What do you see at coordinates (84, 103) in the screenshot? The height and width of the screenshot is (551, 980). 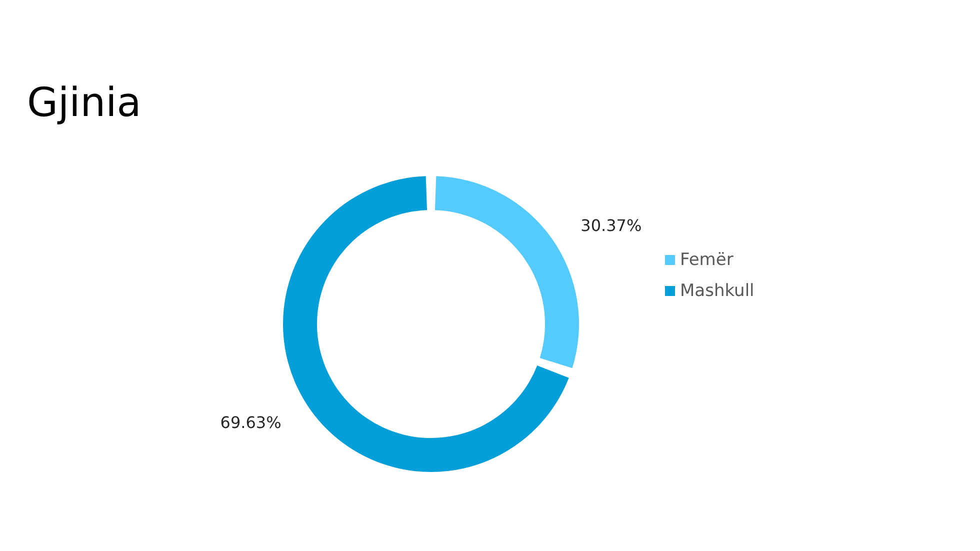 I see `chart-title: Gjinia` at bounding box center [84, 103].